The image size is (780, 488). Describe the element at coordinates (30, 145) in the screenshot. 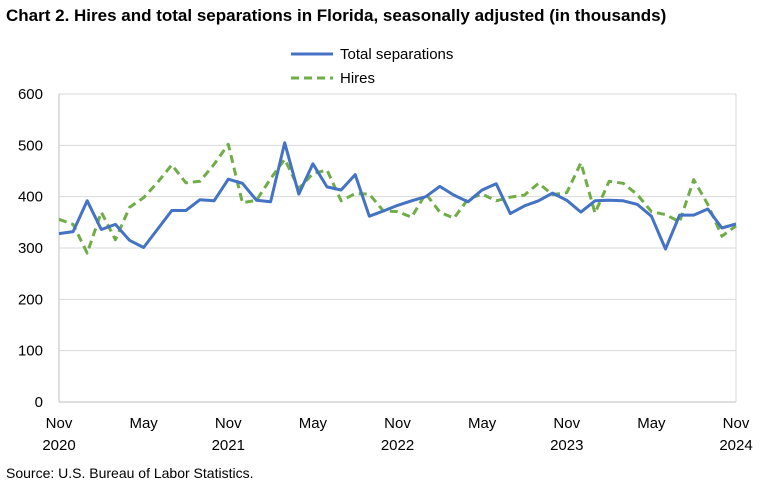

I see `y-tick-label: 500` at that location.